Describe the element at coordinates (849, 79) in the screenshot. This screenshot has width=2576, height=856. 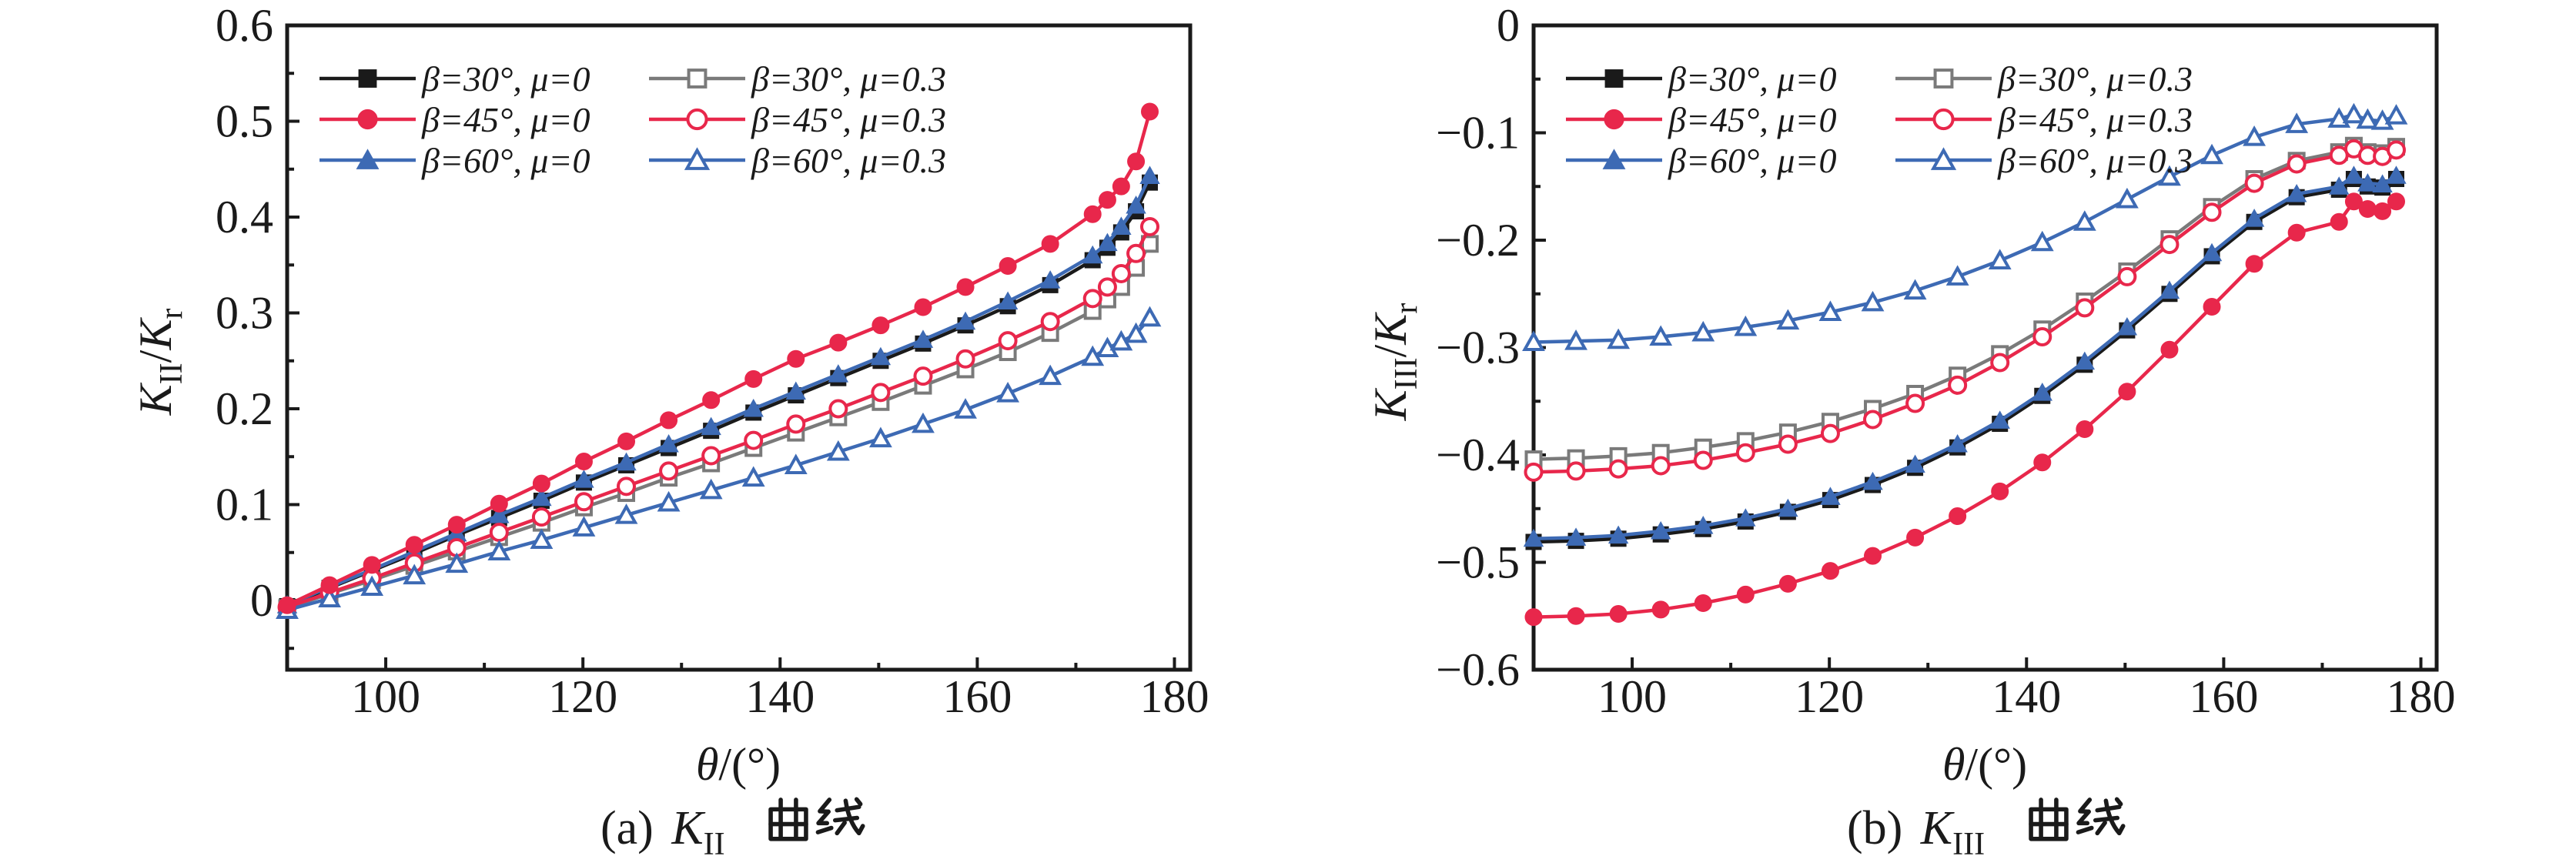
I see `legend-label: β=30°, μ=0.3` at that location.